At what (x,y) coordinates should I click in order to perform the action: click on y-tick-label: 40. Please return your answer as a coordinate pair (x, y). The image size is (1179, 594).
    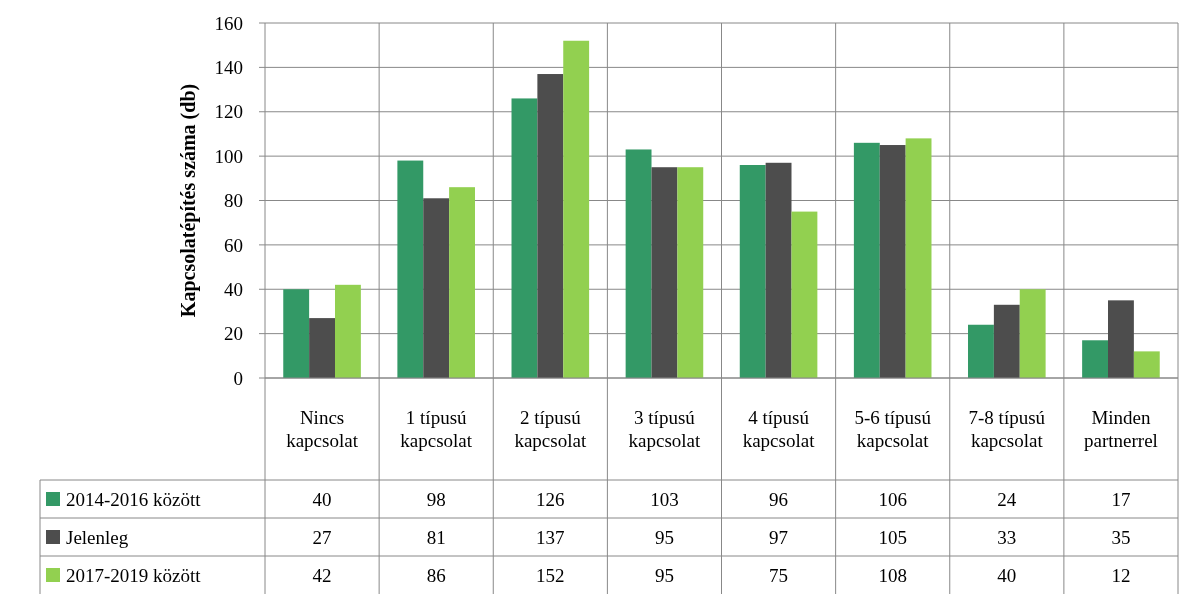
    Looking at the image, I should click on (233, 289).